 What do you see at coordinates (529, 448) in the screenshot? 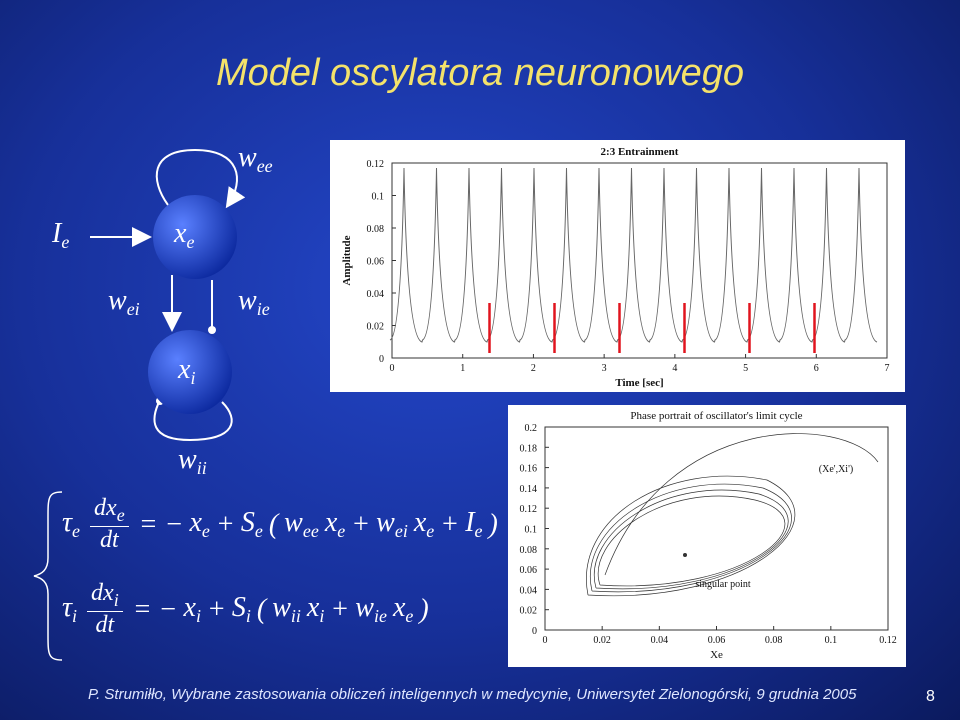
I see `y-tick-label: 0.18` at bounding box center [529, 448].